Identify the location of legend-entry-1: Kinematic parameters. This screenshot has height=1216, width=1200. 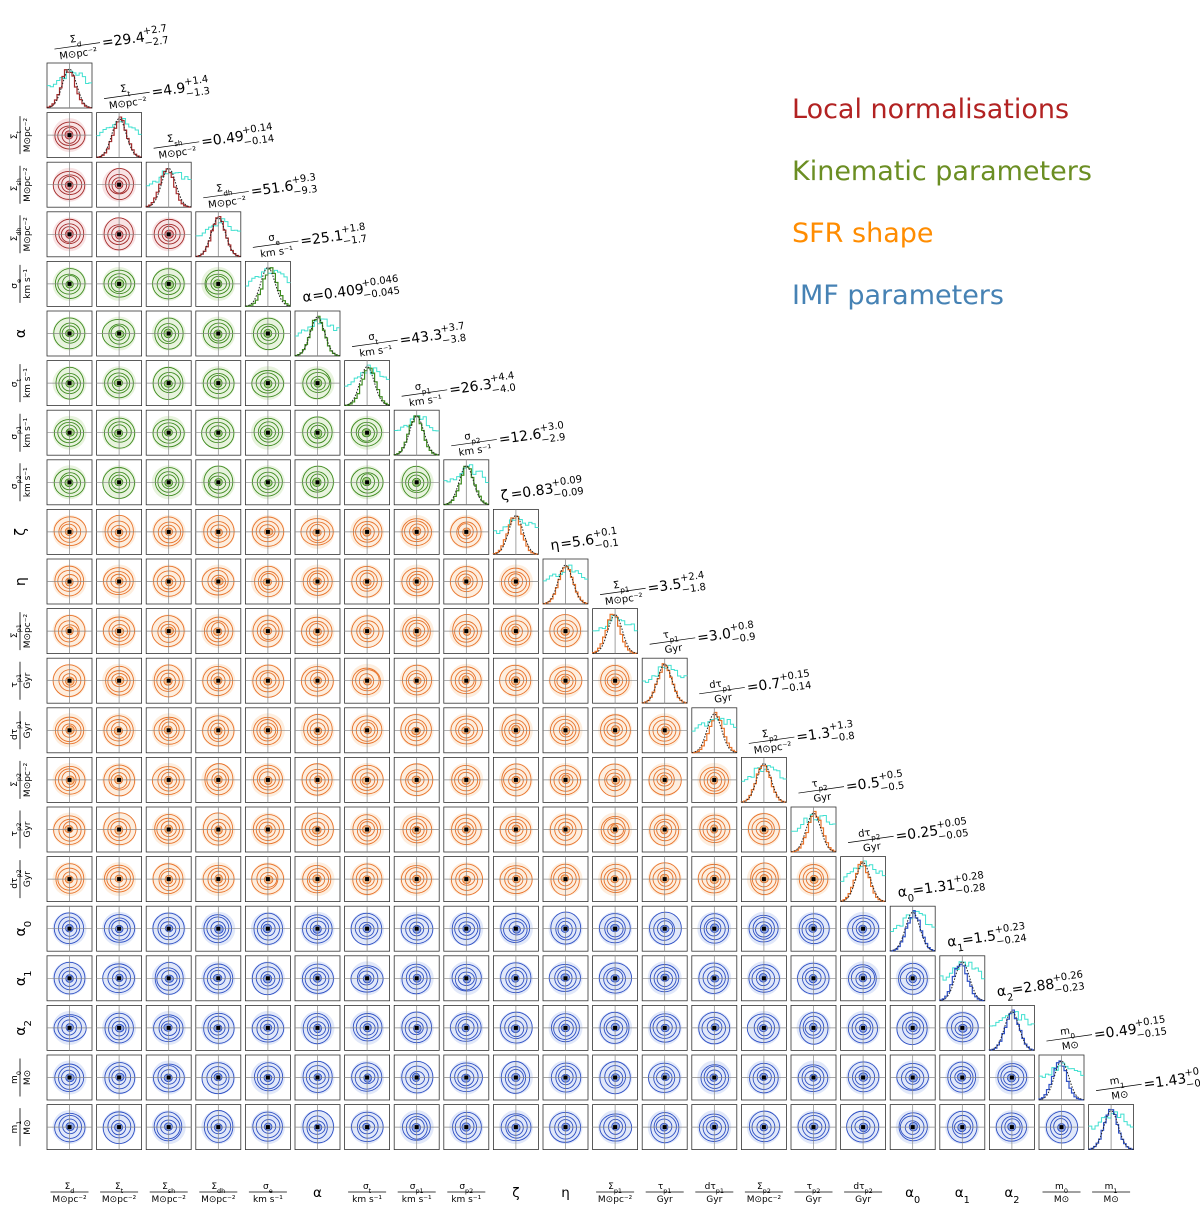
(942, 171).